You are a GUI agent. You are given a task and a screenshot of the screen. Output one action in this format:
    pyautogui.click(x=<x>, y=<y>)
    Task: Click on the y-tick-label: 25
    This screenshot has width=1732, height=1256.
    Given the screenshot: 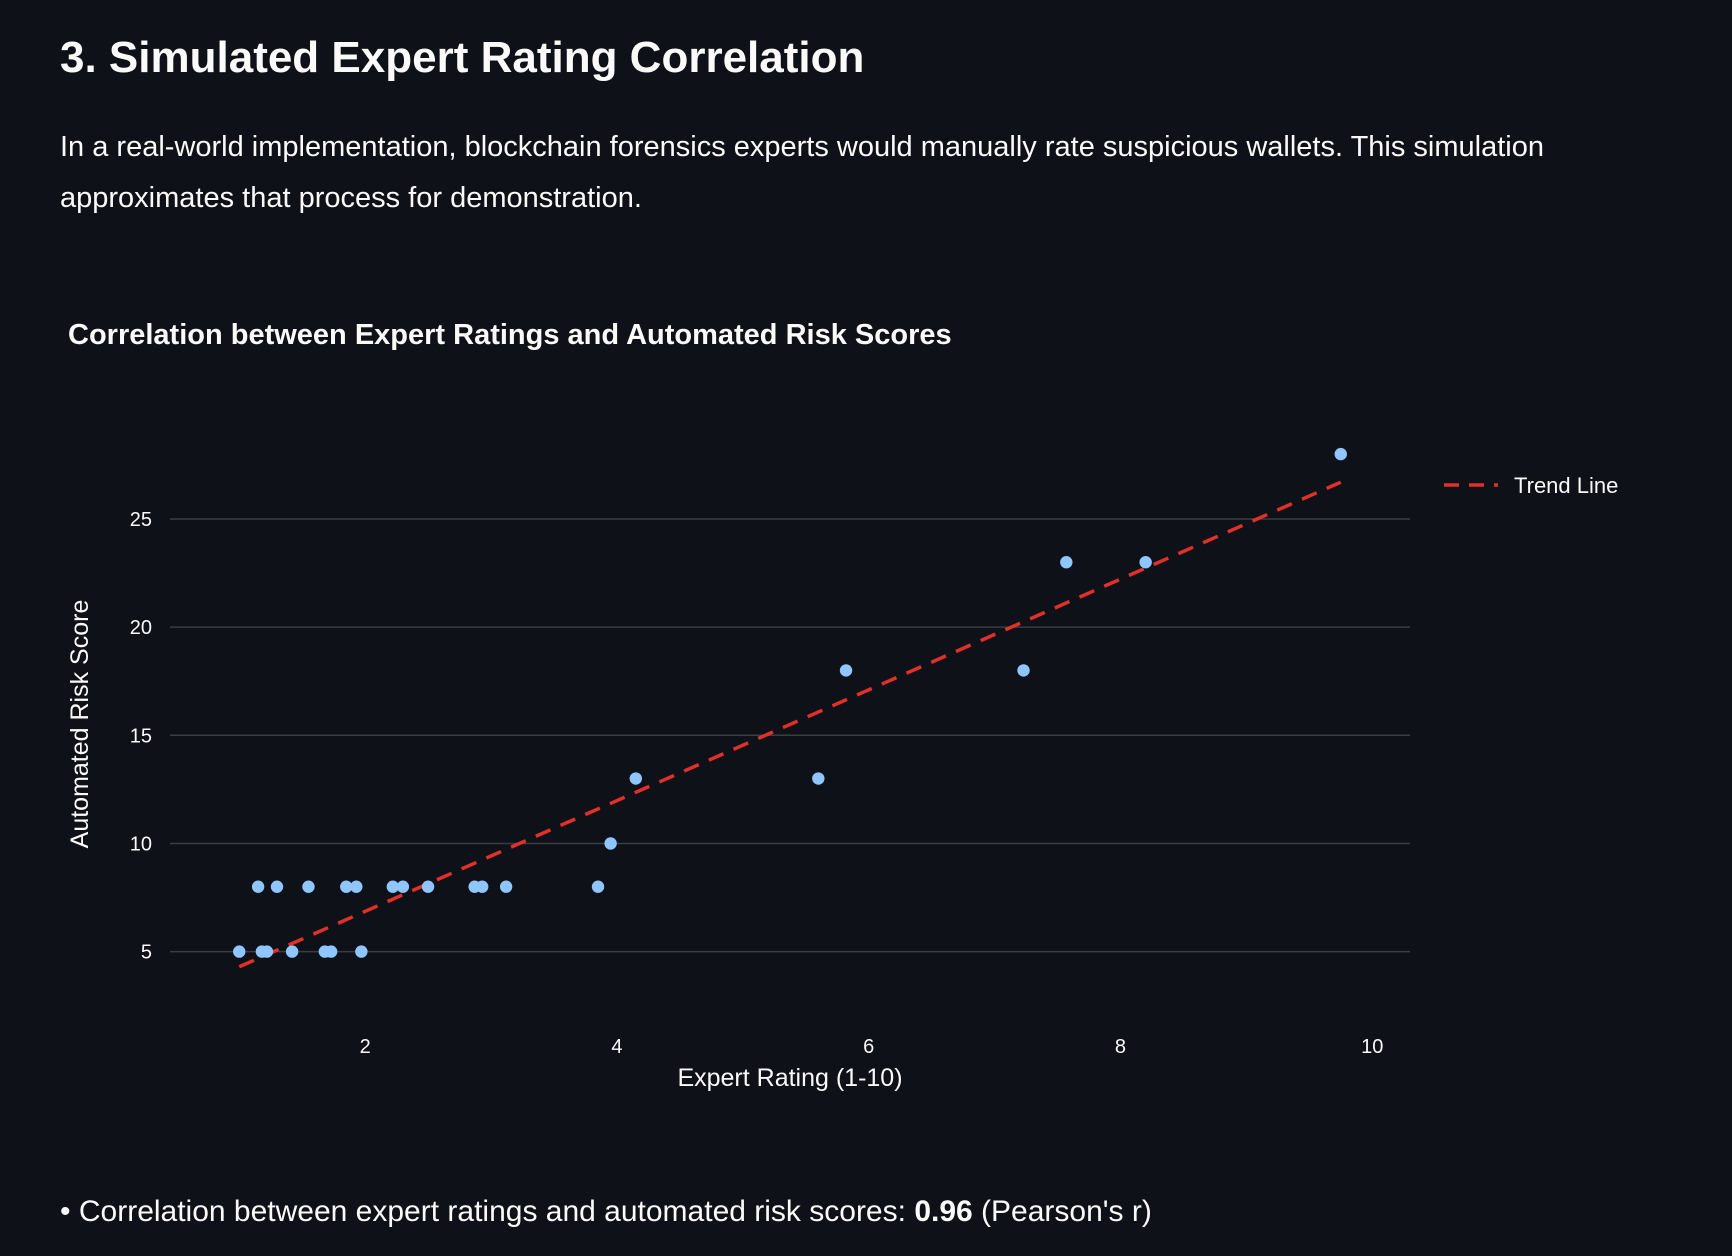 What is the action you would take?
    pyautogui.click(x=141, y=520)
    